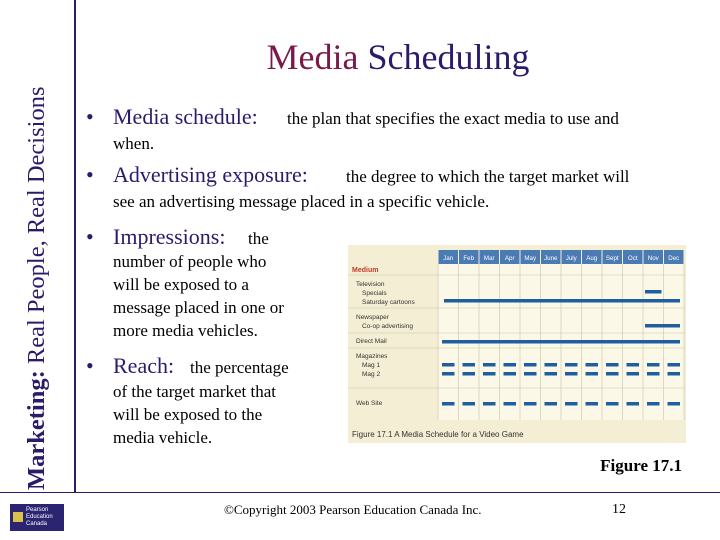 The width and height of the screenshot is (720, 540). I want to click on month-header-label: Nov, so click(654, 258).